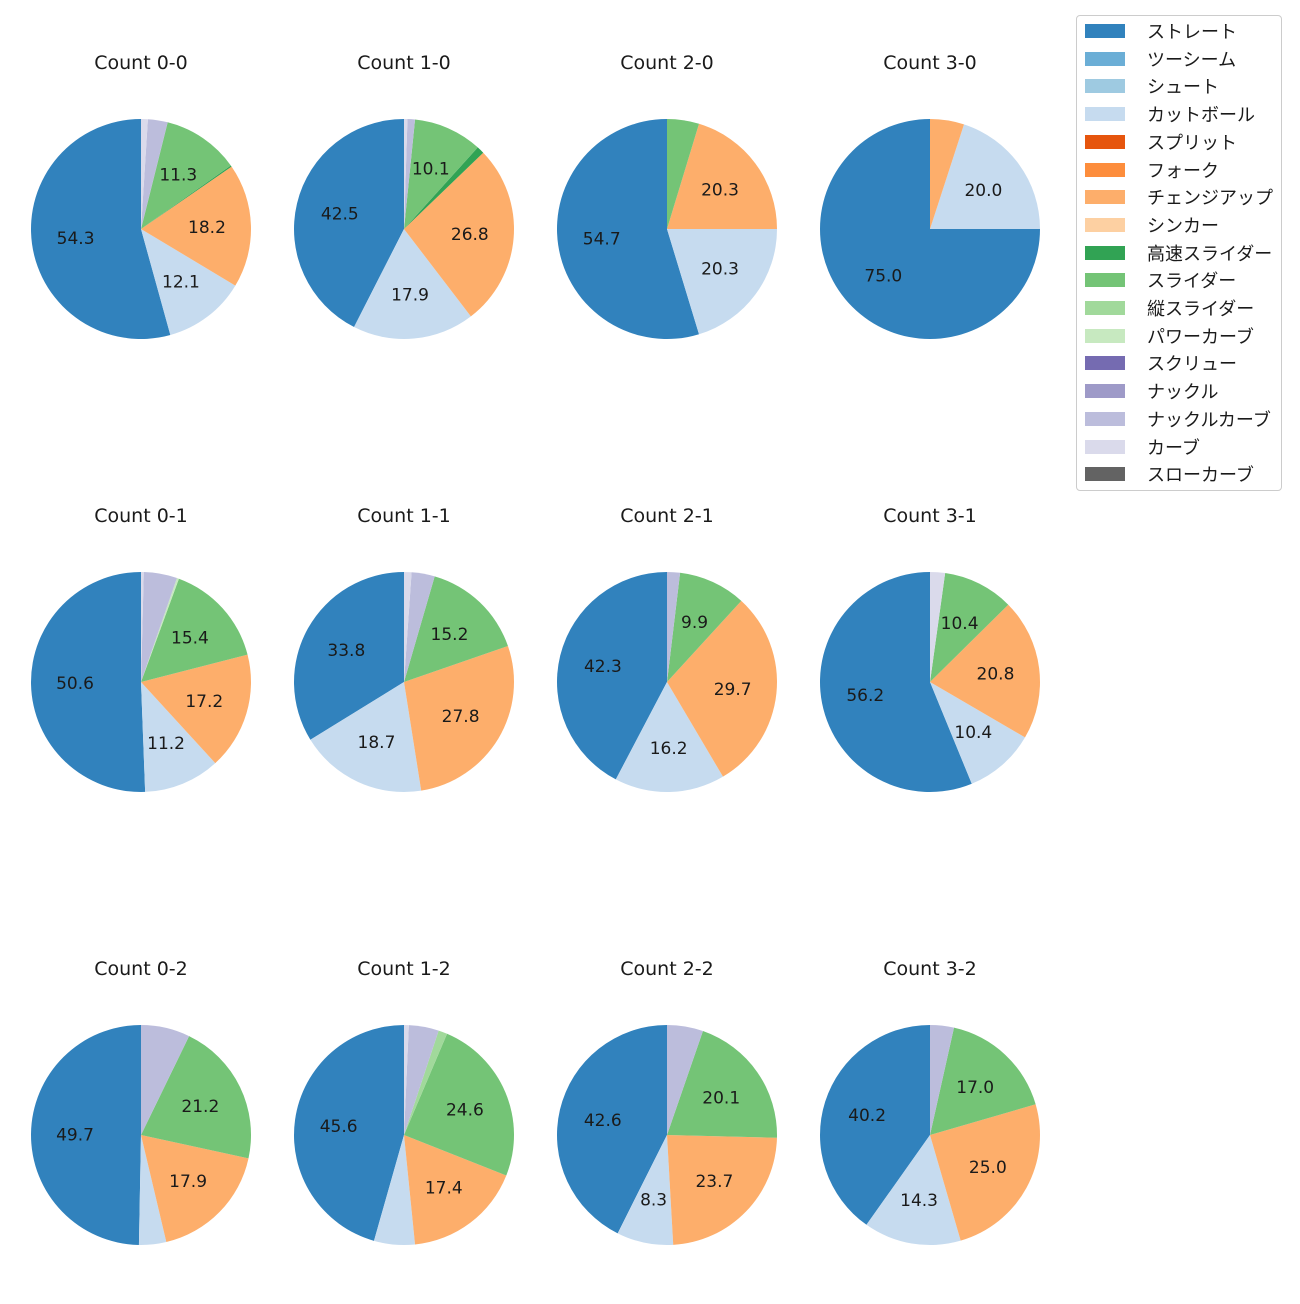 Image resolution: width=1300 pixels, height=1304 pixels. I want to click on pie-slice-label: 49.7, so click(75, 1135).